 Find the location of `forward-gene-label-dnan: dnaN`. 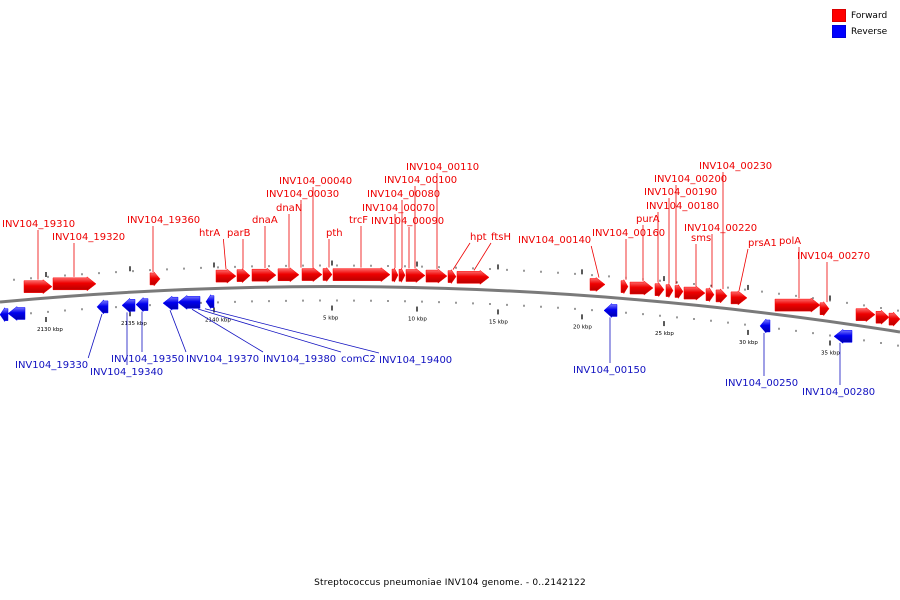

forward-gene-label-dnan: dnaN is located at coordinates (289, 208).